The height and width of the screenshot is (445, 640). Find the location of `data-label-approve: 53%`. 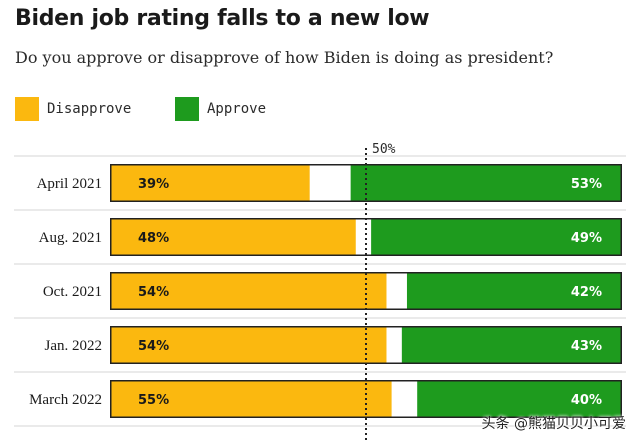

data-label-approve: 53% is located at coordinates (586, 184).